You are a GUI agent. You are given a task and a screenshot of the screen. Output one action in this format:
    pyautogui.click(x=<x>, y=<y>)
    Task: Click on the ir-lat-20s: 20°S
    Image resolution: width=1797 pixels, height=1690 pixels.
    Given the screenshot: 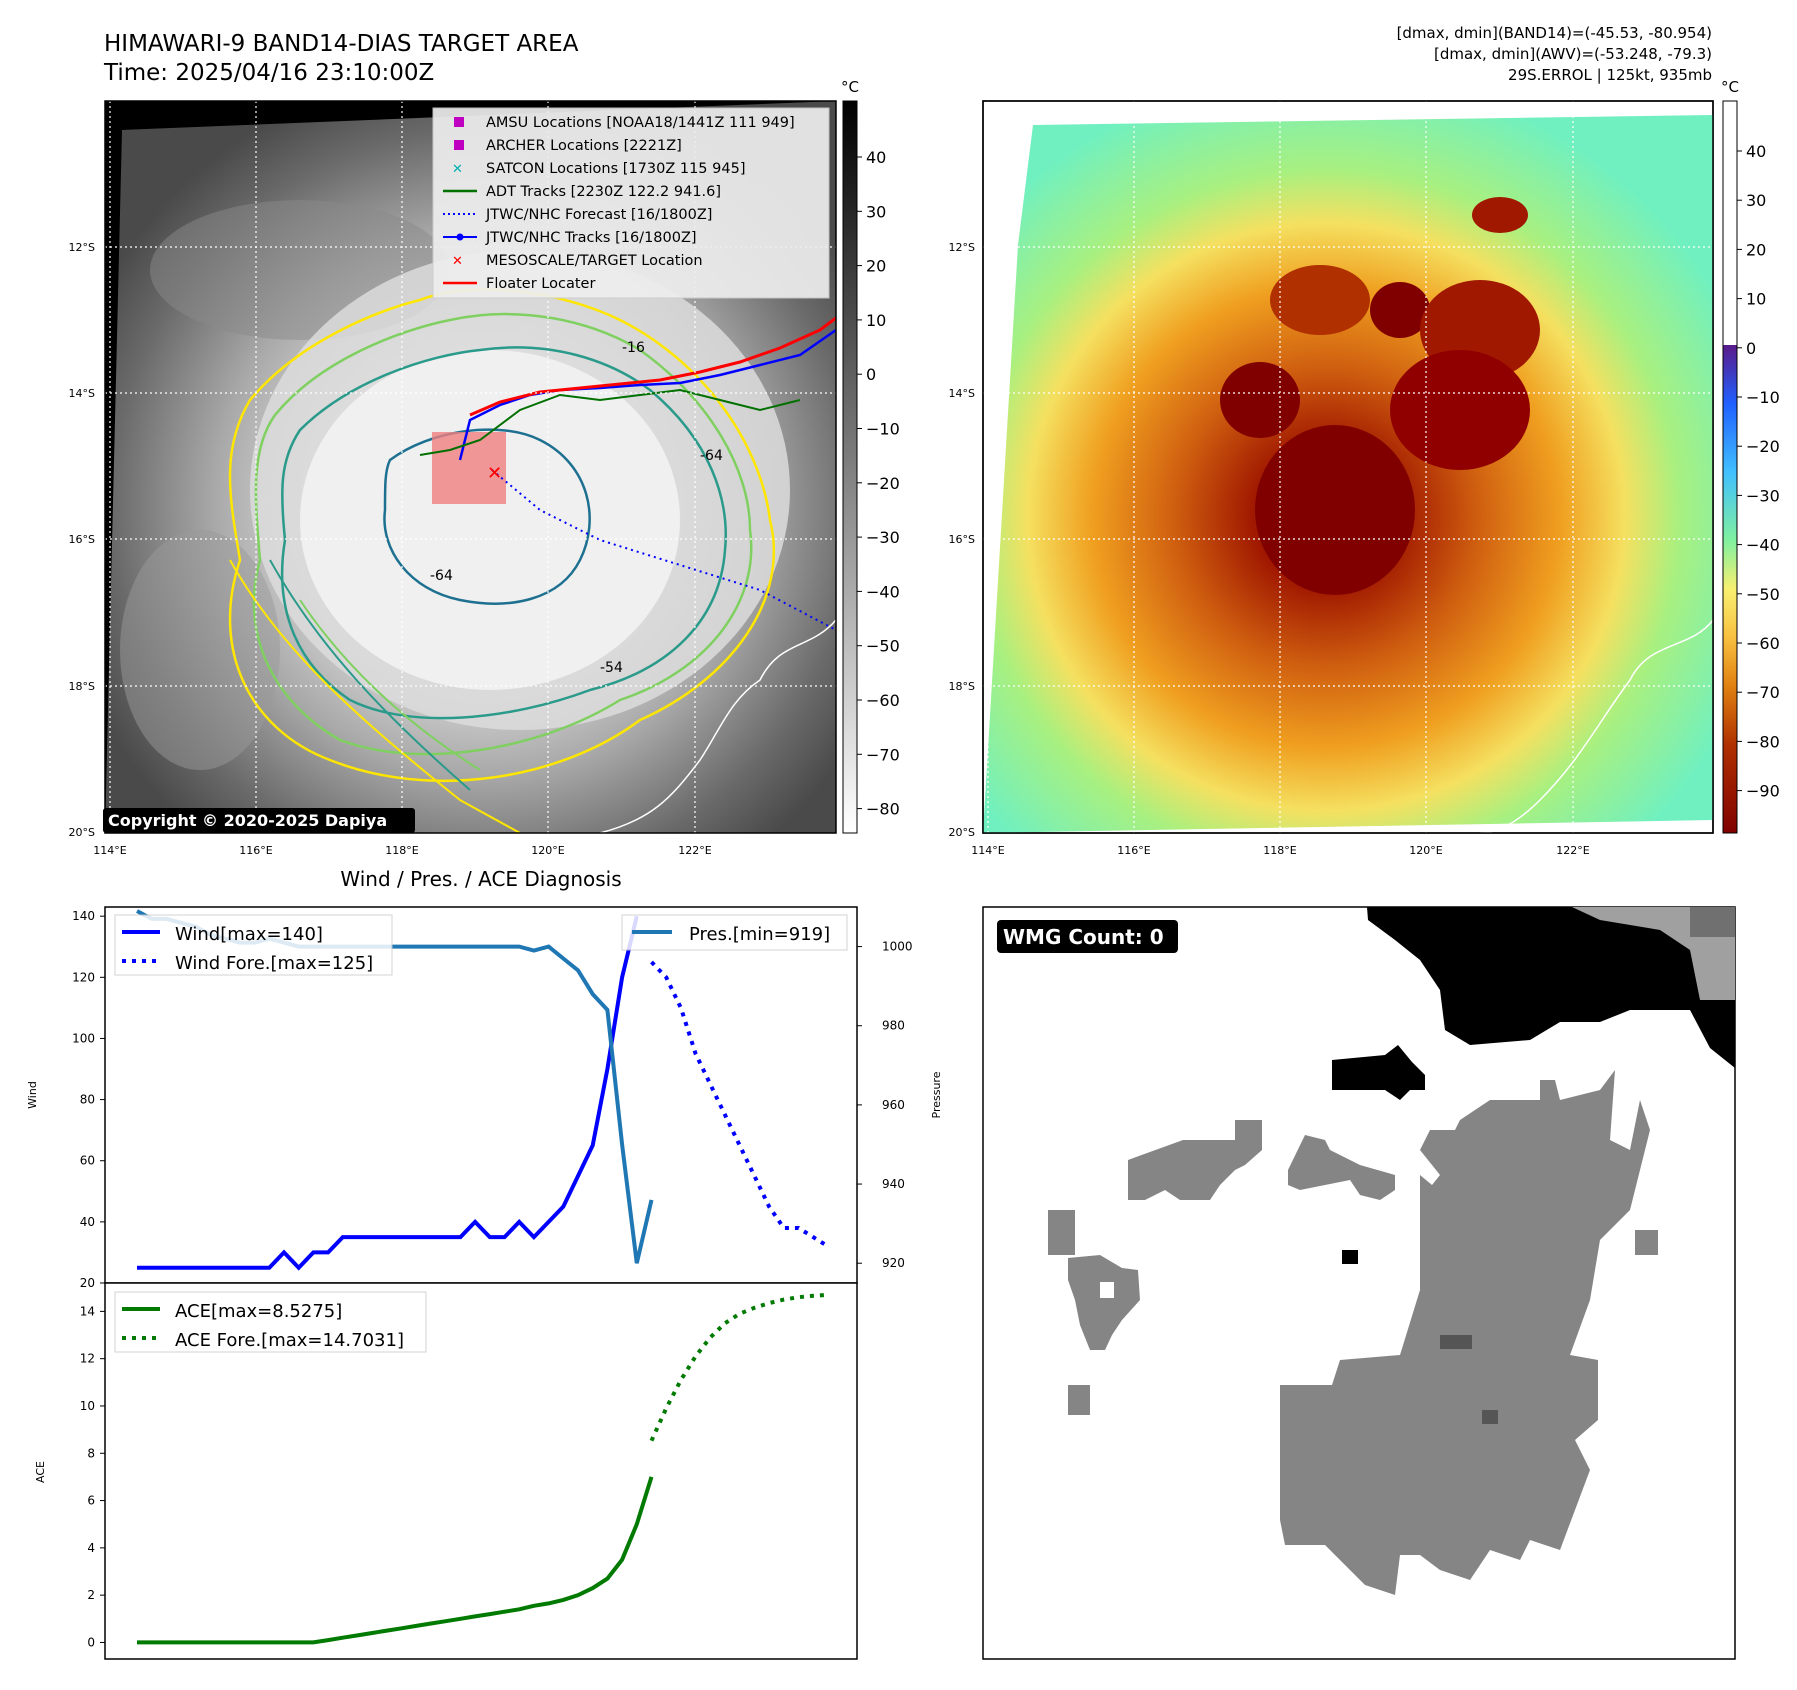 What is the action you would take?
    pyautogui.click(x=82, y=832)
    